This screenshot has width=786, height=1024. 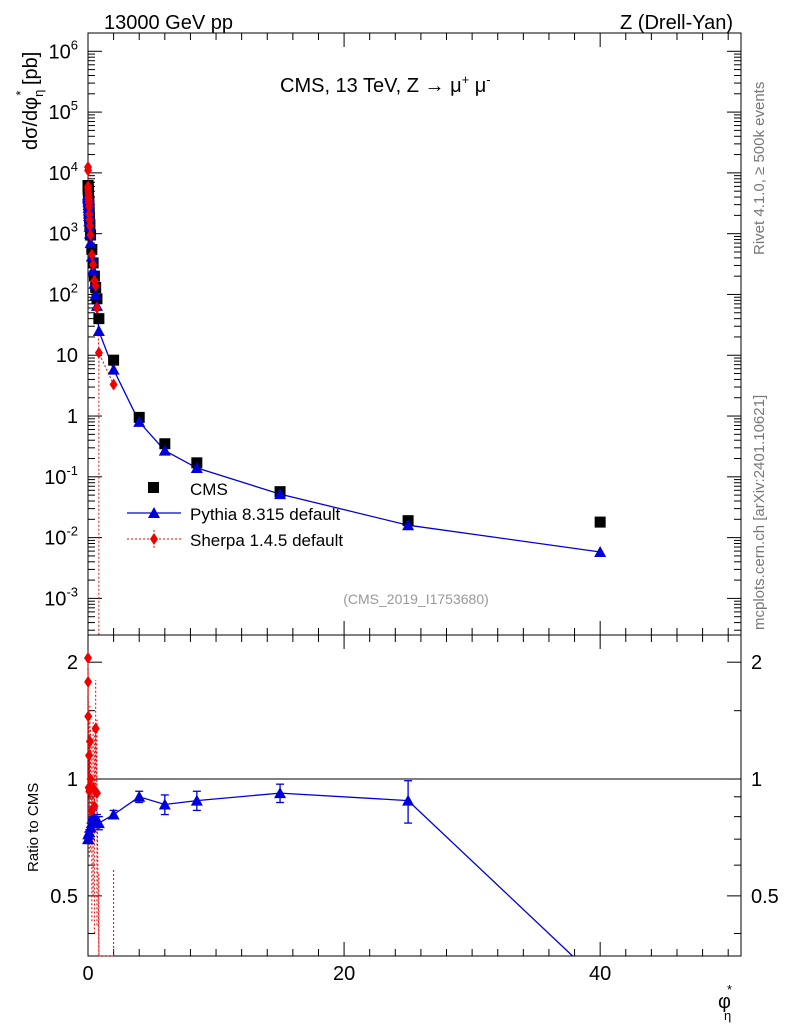 What do you see at coordinates (209, 489) in the screenshot?
I see `legend-entry-label: CMS` at bounding box center [209, 489].